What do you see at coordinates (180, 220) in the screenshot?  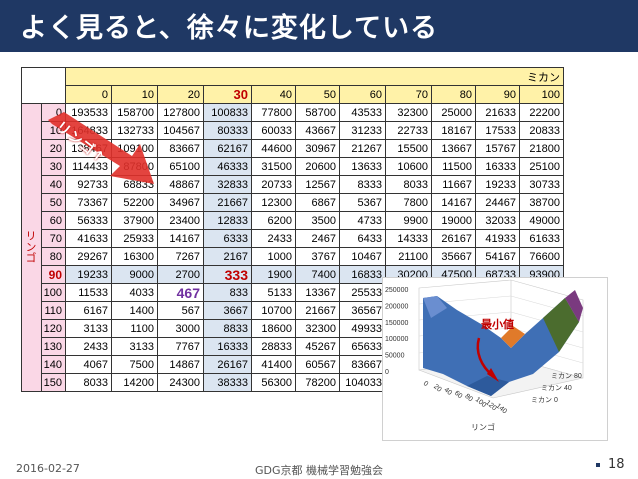 I see `table-cell: 23400` at bounding box center [180, 220].